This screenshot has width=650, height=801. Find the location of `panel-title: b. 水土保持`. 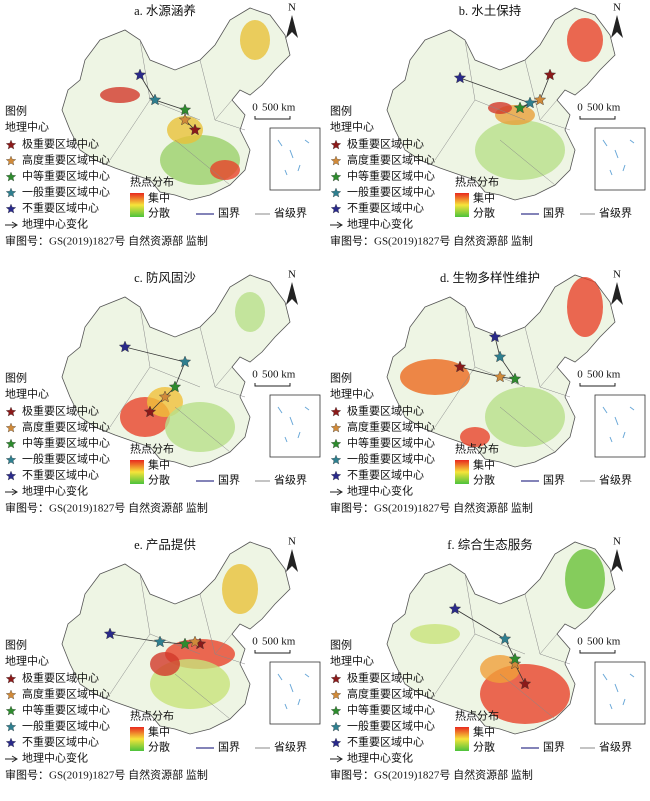

panel-title: b. 水土保持 is located at coordinates (490, 10).